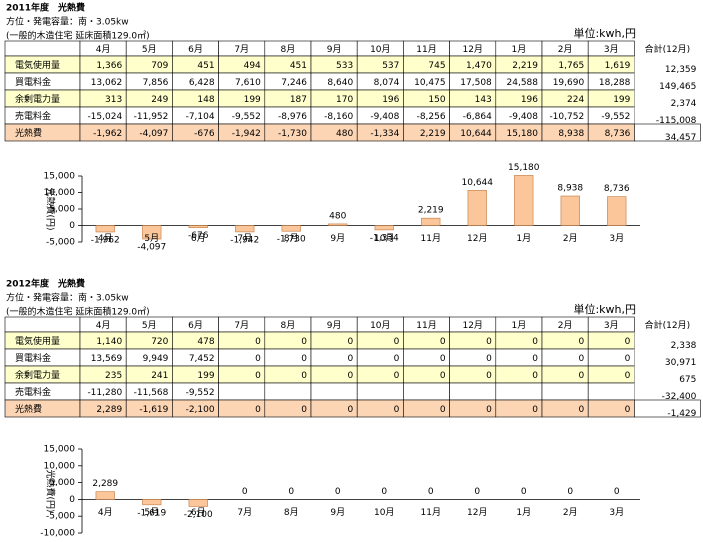 The width and height of the screenshot is (703, 542). What do you see at coordinates (109, 342) in the screenshot?
I see `cell-value: 1,140` at bounding box center [109, 342].